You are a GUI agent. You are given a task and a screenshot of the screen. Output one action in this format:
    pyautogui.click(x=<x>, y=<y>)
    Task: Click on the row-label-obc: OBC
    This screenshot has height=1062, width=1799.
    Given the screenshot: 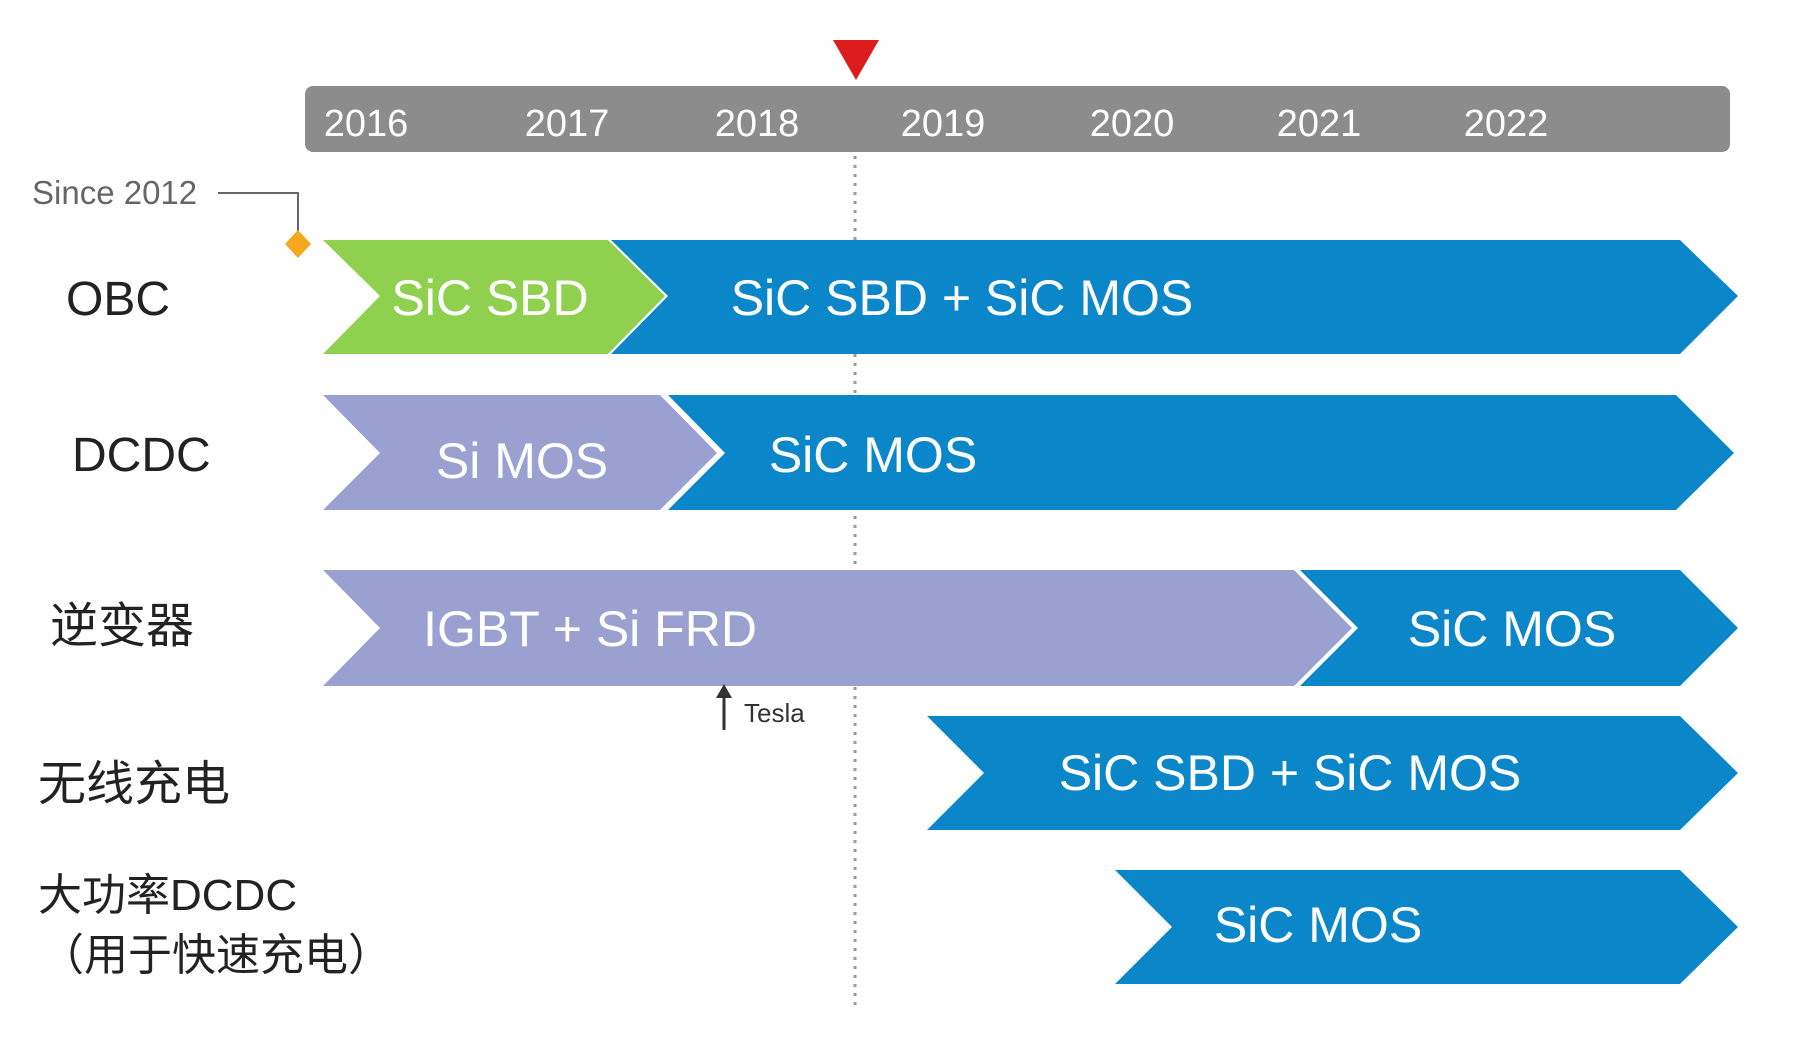 What is the action you would take?
    pyautogui.click(x=118, y=299)
    